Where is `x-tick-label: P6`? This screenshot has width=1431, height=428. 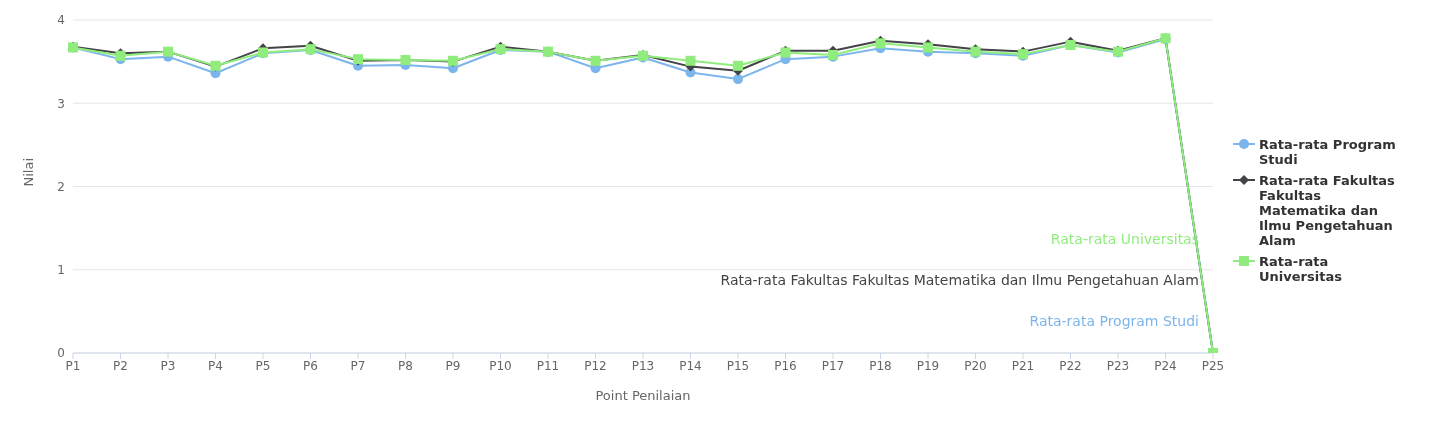
x-tick-label: P6 is located at coordinates (310, 365).